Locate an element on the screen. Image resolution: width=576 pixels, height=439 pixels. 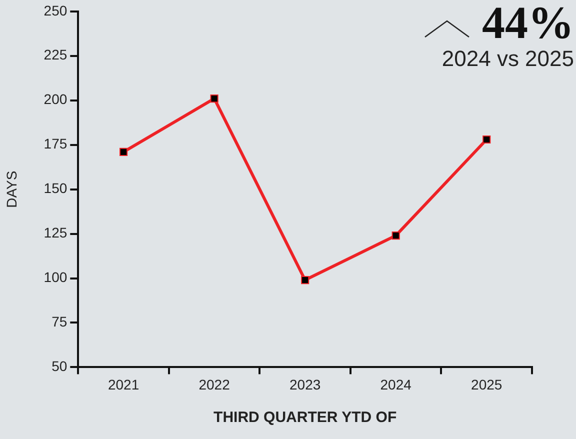
x-tick-label: 2022 is located at coordinates (214, 384).